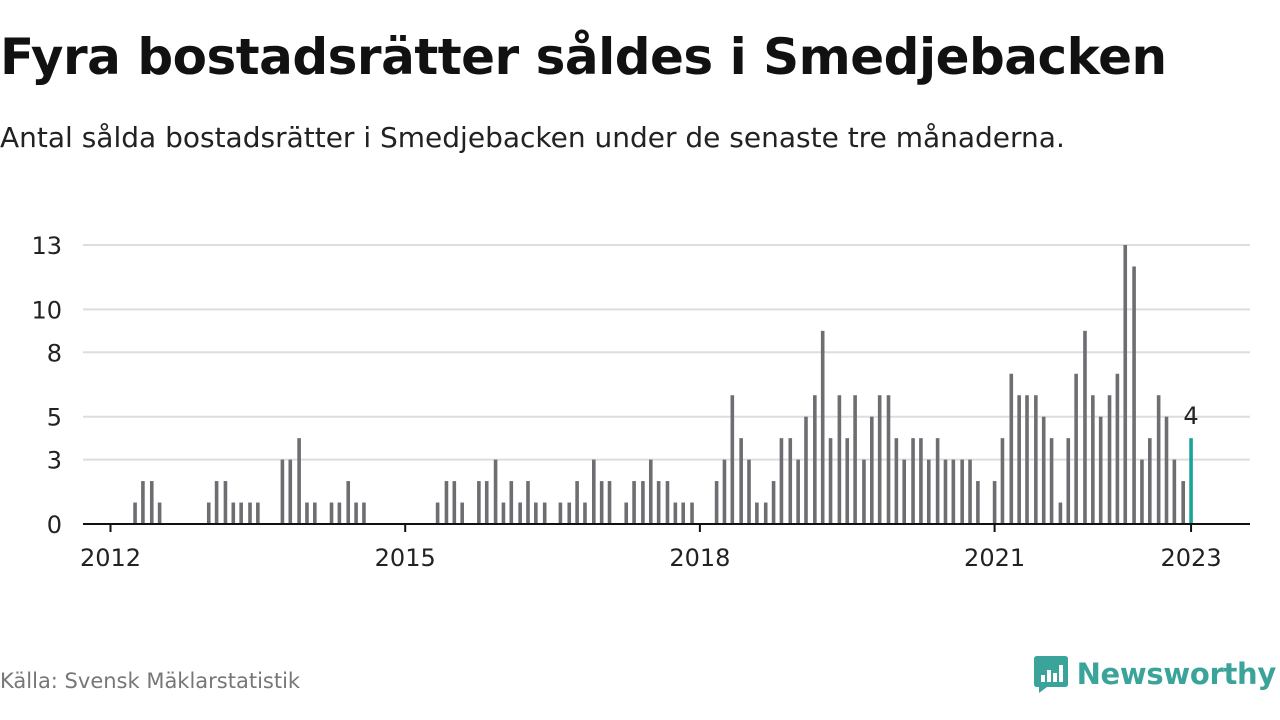 The image size is (1280, 720). I want to click on brand: Newsworthy, so click(1154, 674).